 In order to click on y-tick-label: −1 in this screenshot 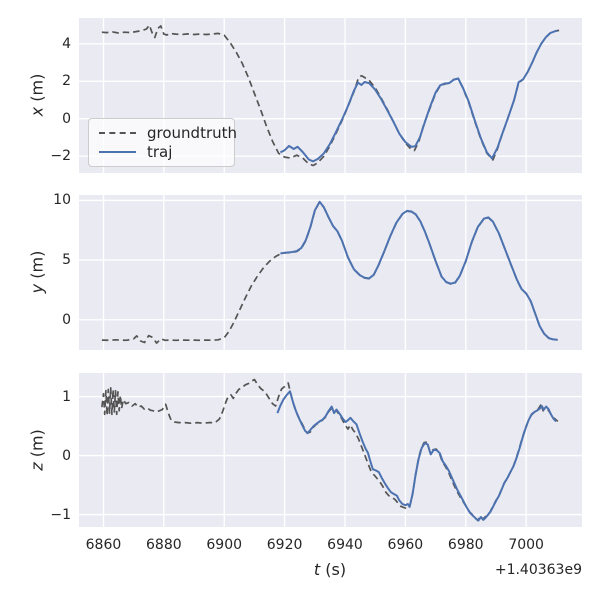, I will do `click(60, 514)`.